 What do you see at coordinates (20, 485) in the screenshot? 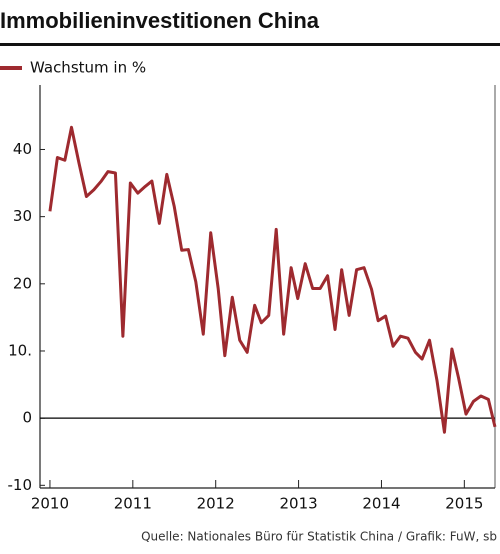
I see `y-tick-label: -10` at bounding box center [20, 485].